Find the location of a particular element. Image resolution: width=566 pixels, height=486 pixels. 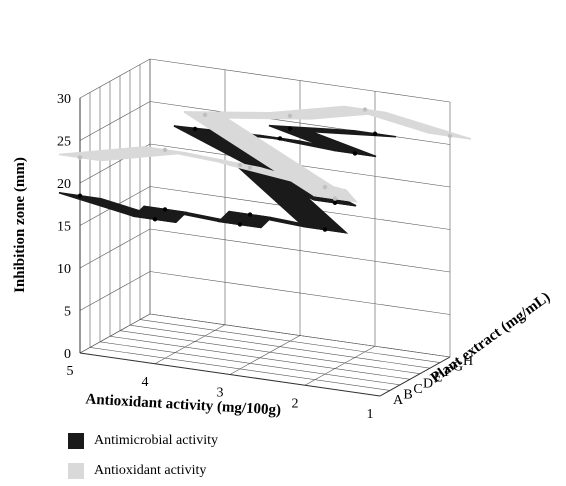

y-tick-label: E is located at coordinates (438, 378).